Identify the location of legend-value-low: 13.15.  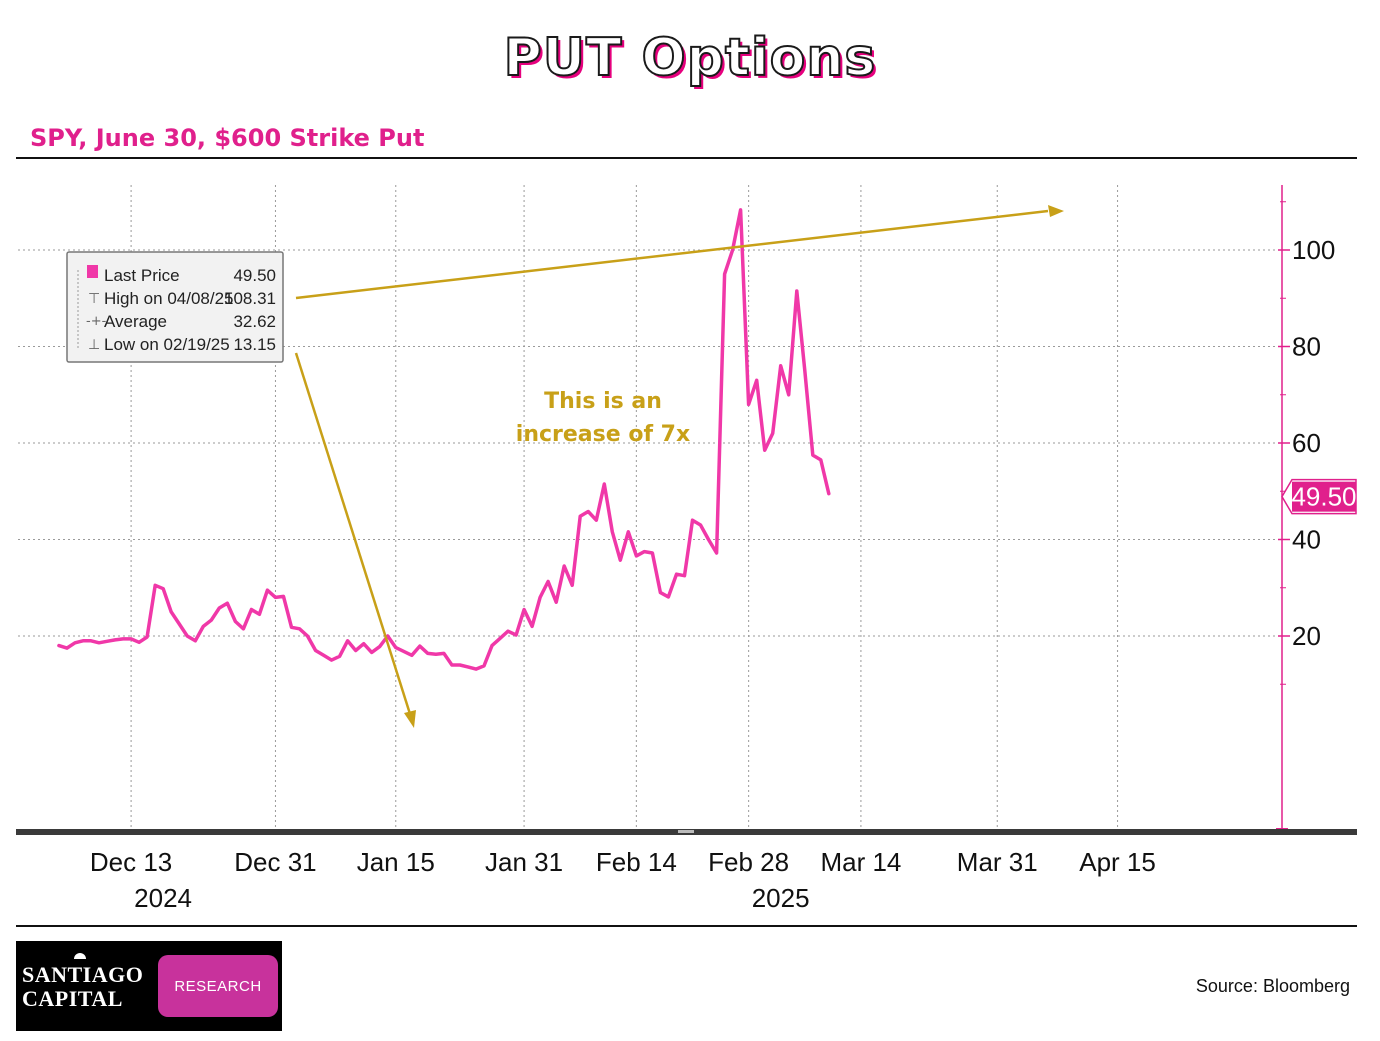
(254, 344).